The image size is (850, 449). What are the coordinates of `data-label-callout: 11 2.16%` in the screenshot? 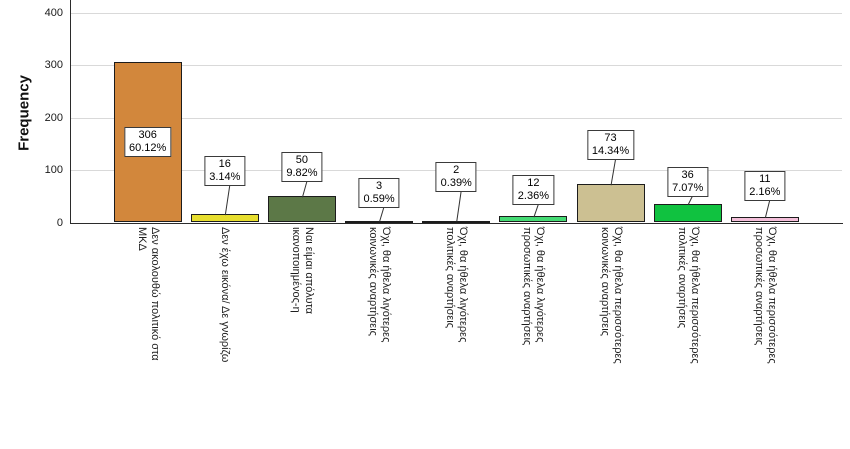 It's located at (765, 185).